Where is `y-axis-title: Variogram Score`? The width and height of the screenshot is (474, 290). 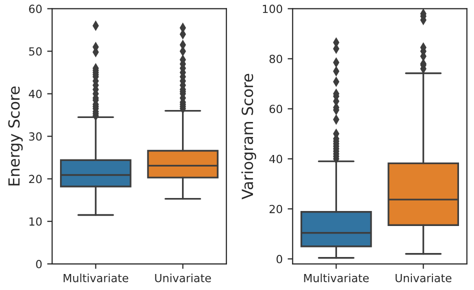
y-axis-title: Variogram Score is located at coordinates (248, 137).